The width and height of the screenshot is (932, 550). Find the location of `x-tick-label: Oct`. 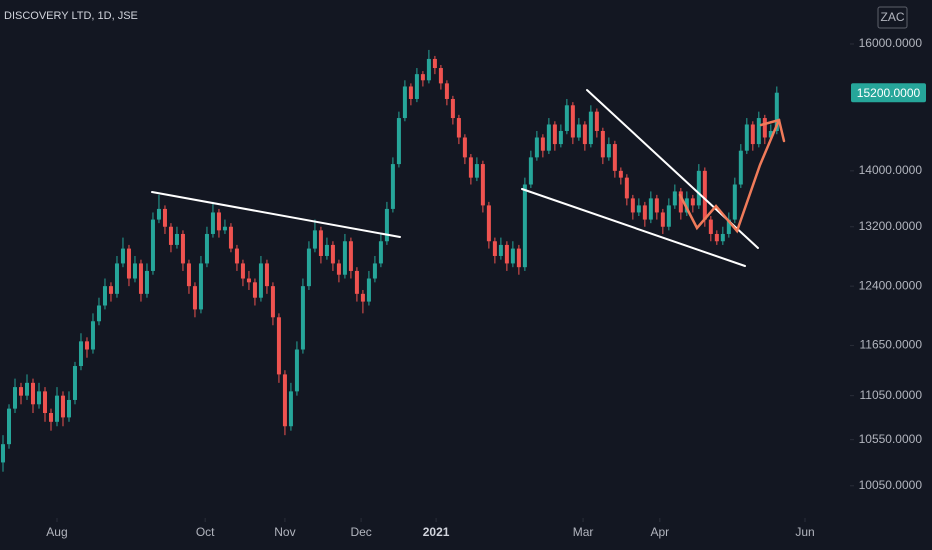

x-tick-label: Oct is located at coordinates (205, 532).